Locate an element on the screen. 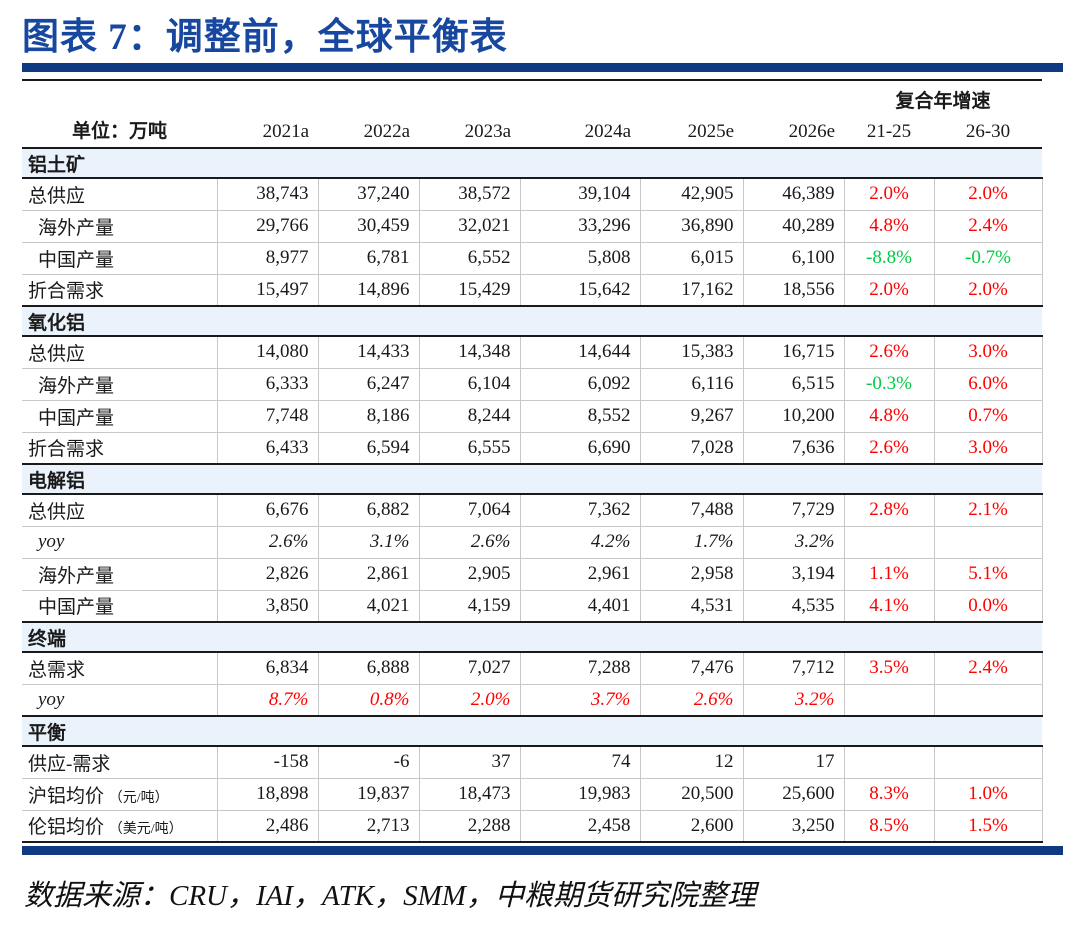  section-title: 电解铝 is located at coordinates (532, 479).